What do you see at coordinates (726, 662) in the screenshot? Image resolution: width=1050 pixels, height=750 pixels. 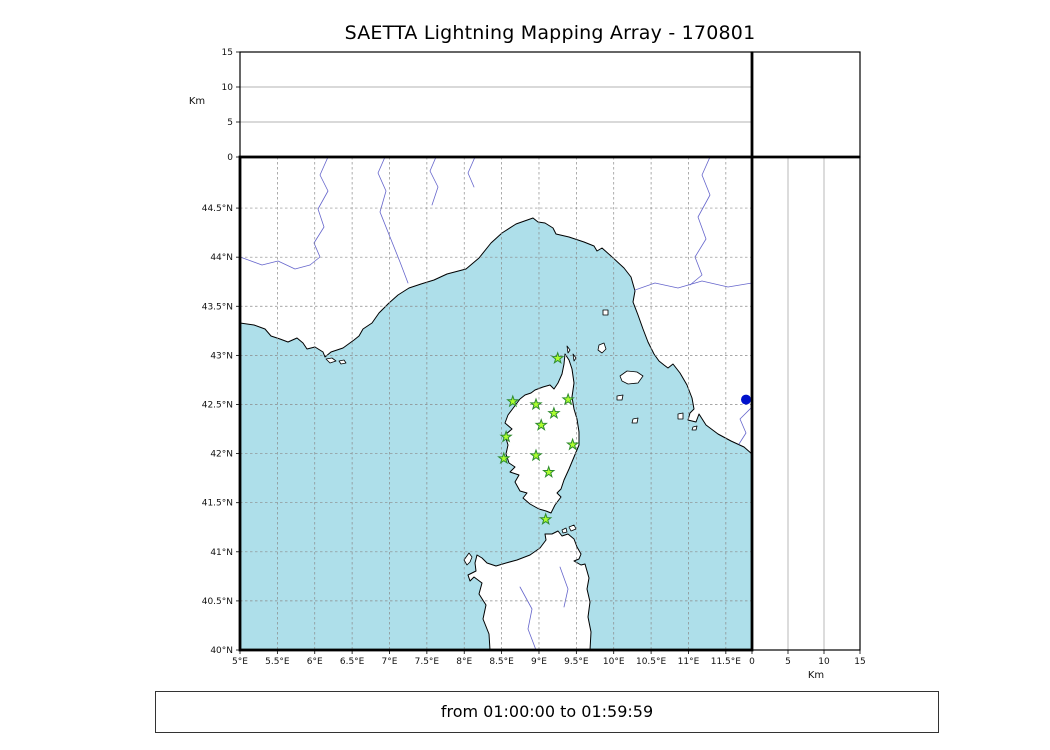 I see `lon-tick-label: 11.5°E` at bounding box center [726, 662].